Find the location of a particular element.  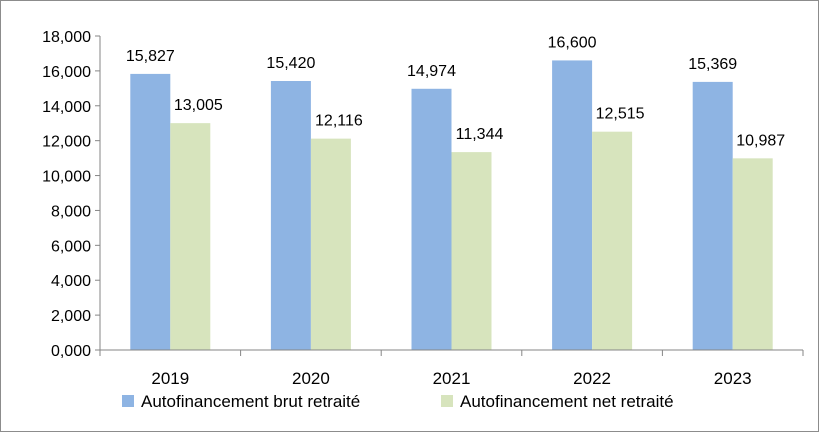

y-tick-label: 2,000 is located at coordinates (71, 316).